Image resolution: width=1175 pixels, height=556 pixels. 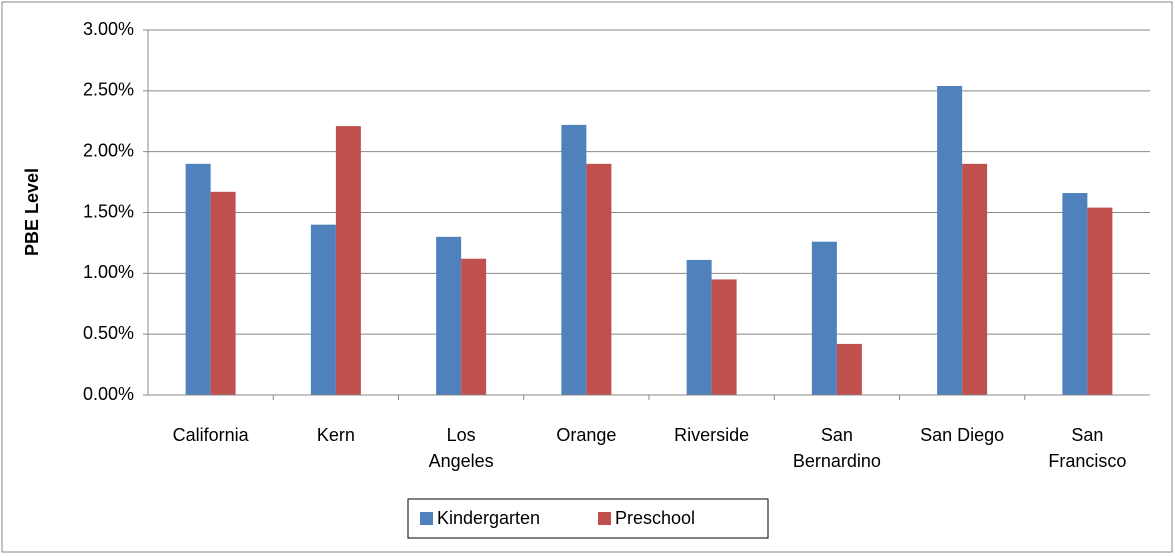 What do you see at coordinates (108, 333) in the screenshot?
I see `y-tick-label: 0.50%` at bounding box center [108, 333].